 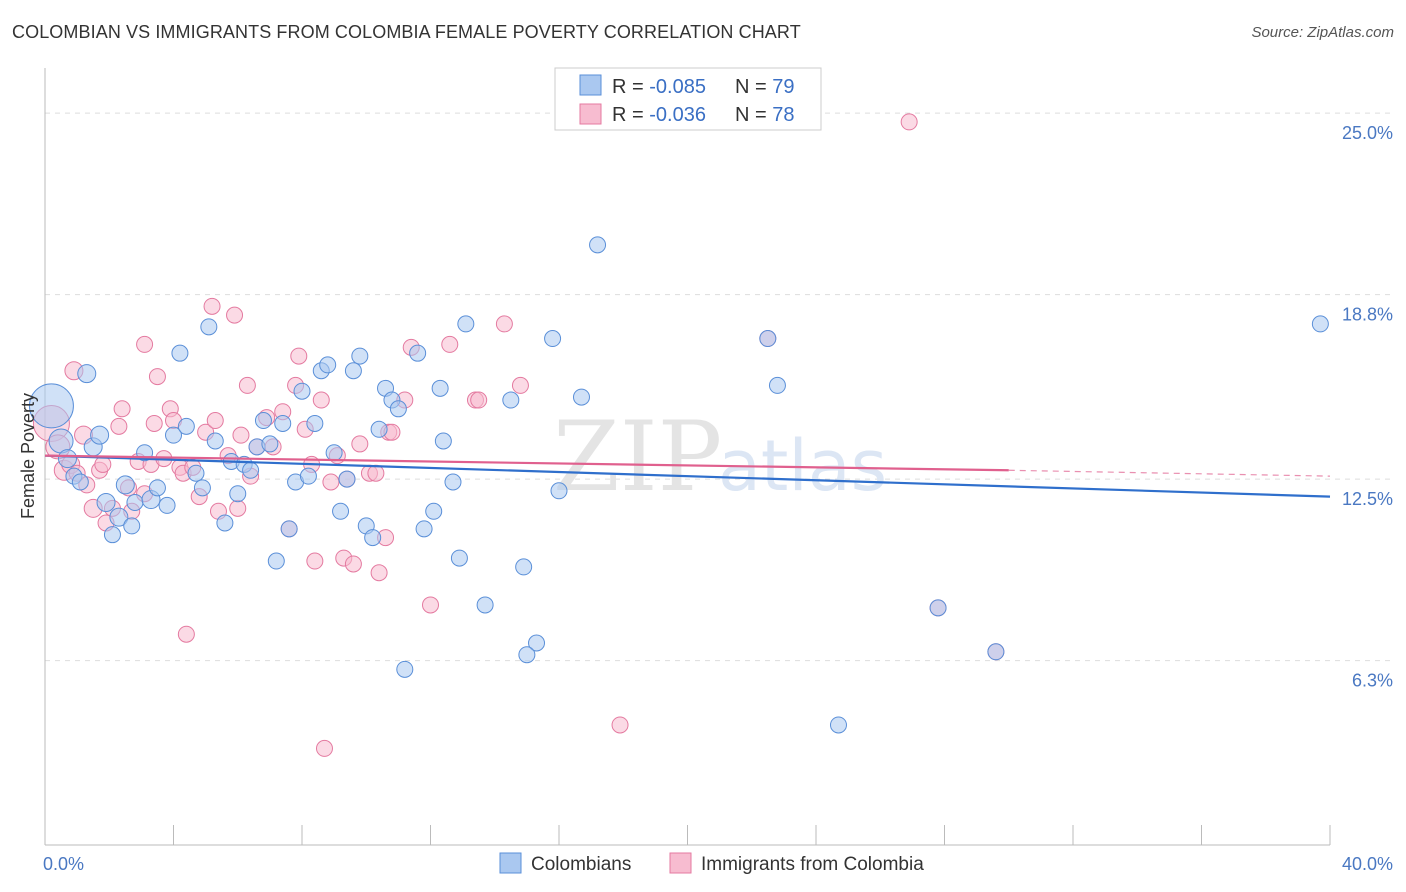 I want to click on bottom-legend-swatch-blue, so click(x=510, y=863).